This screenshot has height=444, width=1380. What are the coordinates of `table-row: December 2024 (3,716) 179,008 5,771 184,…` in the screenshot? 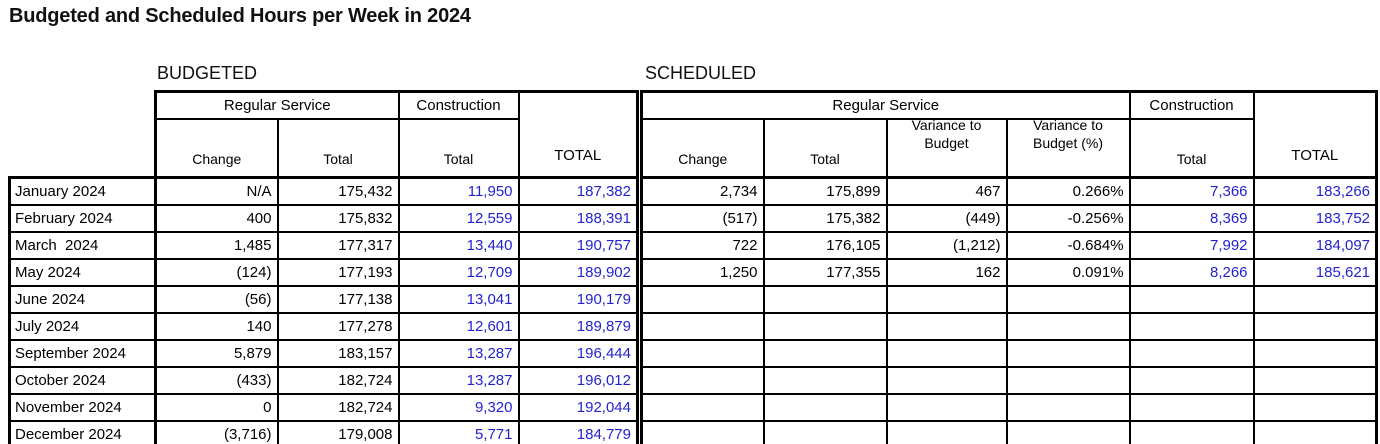 It's located at (323, 432).